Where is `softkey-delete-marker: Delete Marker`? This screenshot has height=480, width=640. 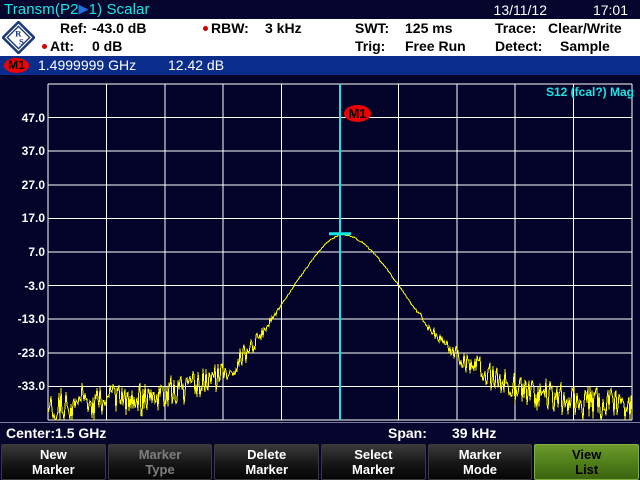 softkey-delete-marker: Delete Marker is located at coordinates (267, 462).